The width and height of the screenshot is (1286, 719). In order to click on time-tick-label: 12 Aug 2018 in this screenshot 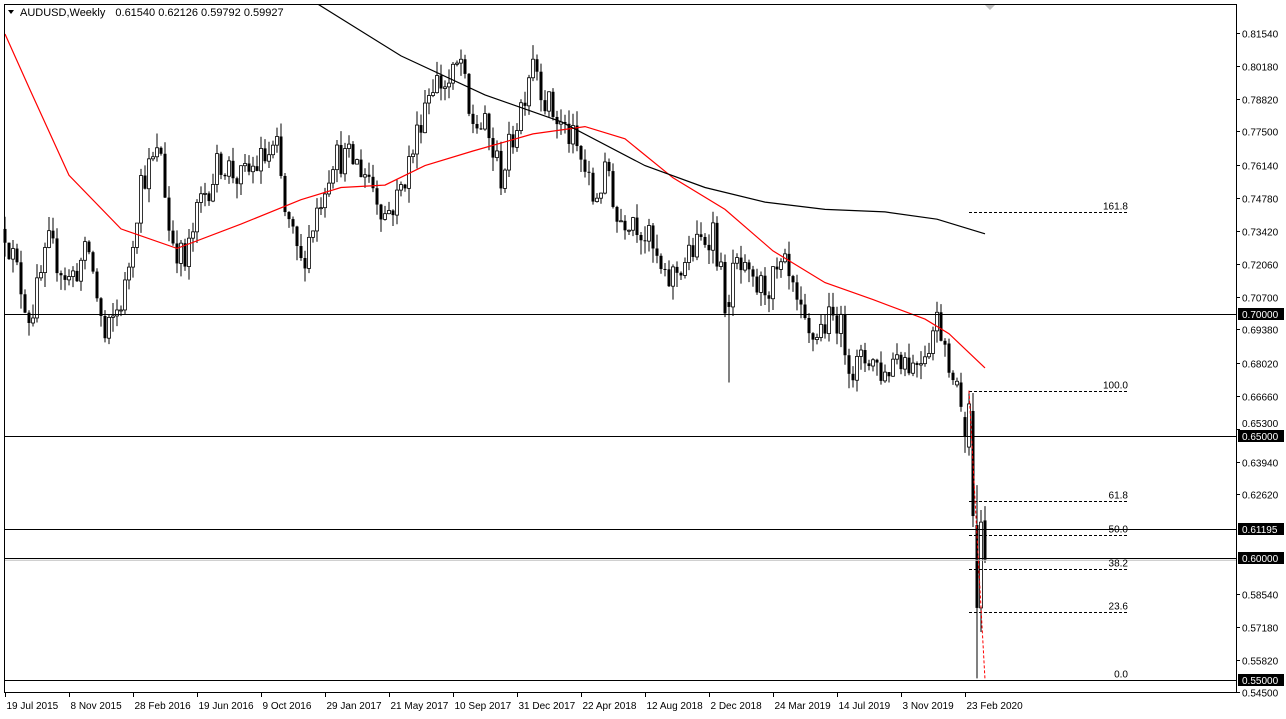, I will do `click(675, 706)`.